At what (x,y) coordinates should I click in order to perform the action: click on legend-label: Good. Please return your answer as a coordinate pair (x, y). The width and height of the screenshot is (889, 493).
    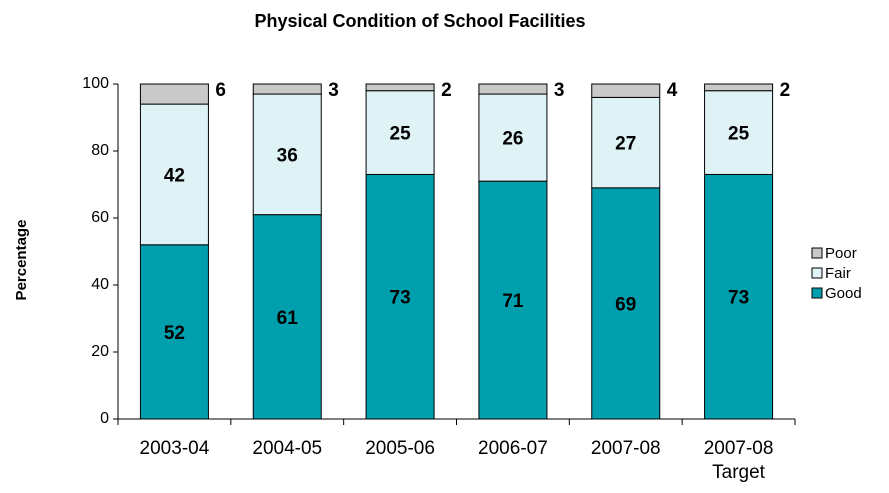
    Looking at the image, I should click on (843, 293).